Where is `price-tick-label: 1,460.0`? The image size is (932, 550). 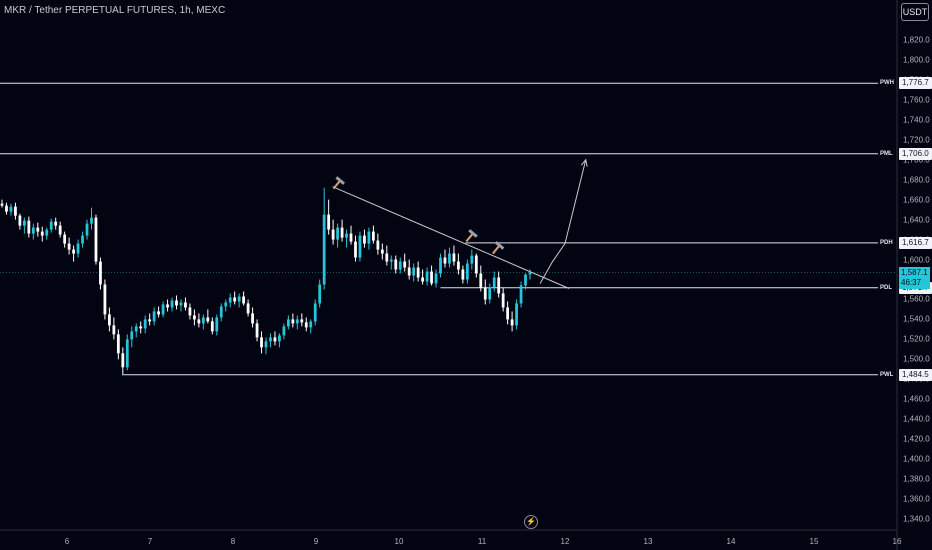 price-tick-label: 1,460.0 is located at coordinates (916, 399).